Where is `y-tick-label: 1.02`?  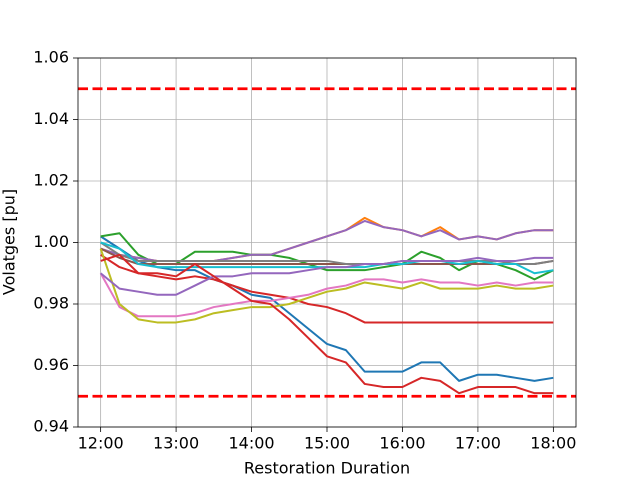 y-tick-label: 1.02 is located at coordinates (51, 180).